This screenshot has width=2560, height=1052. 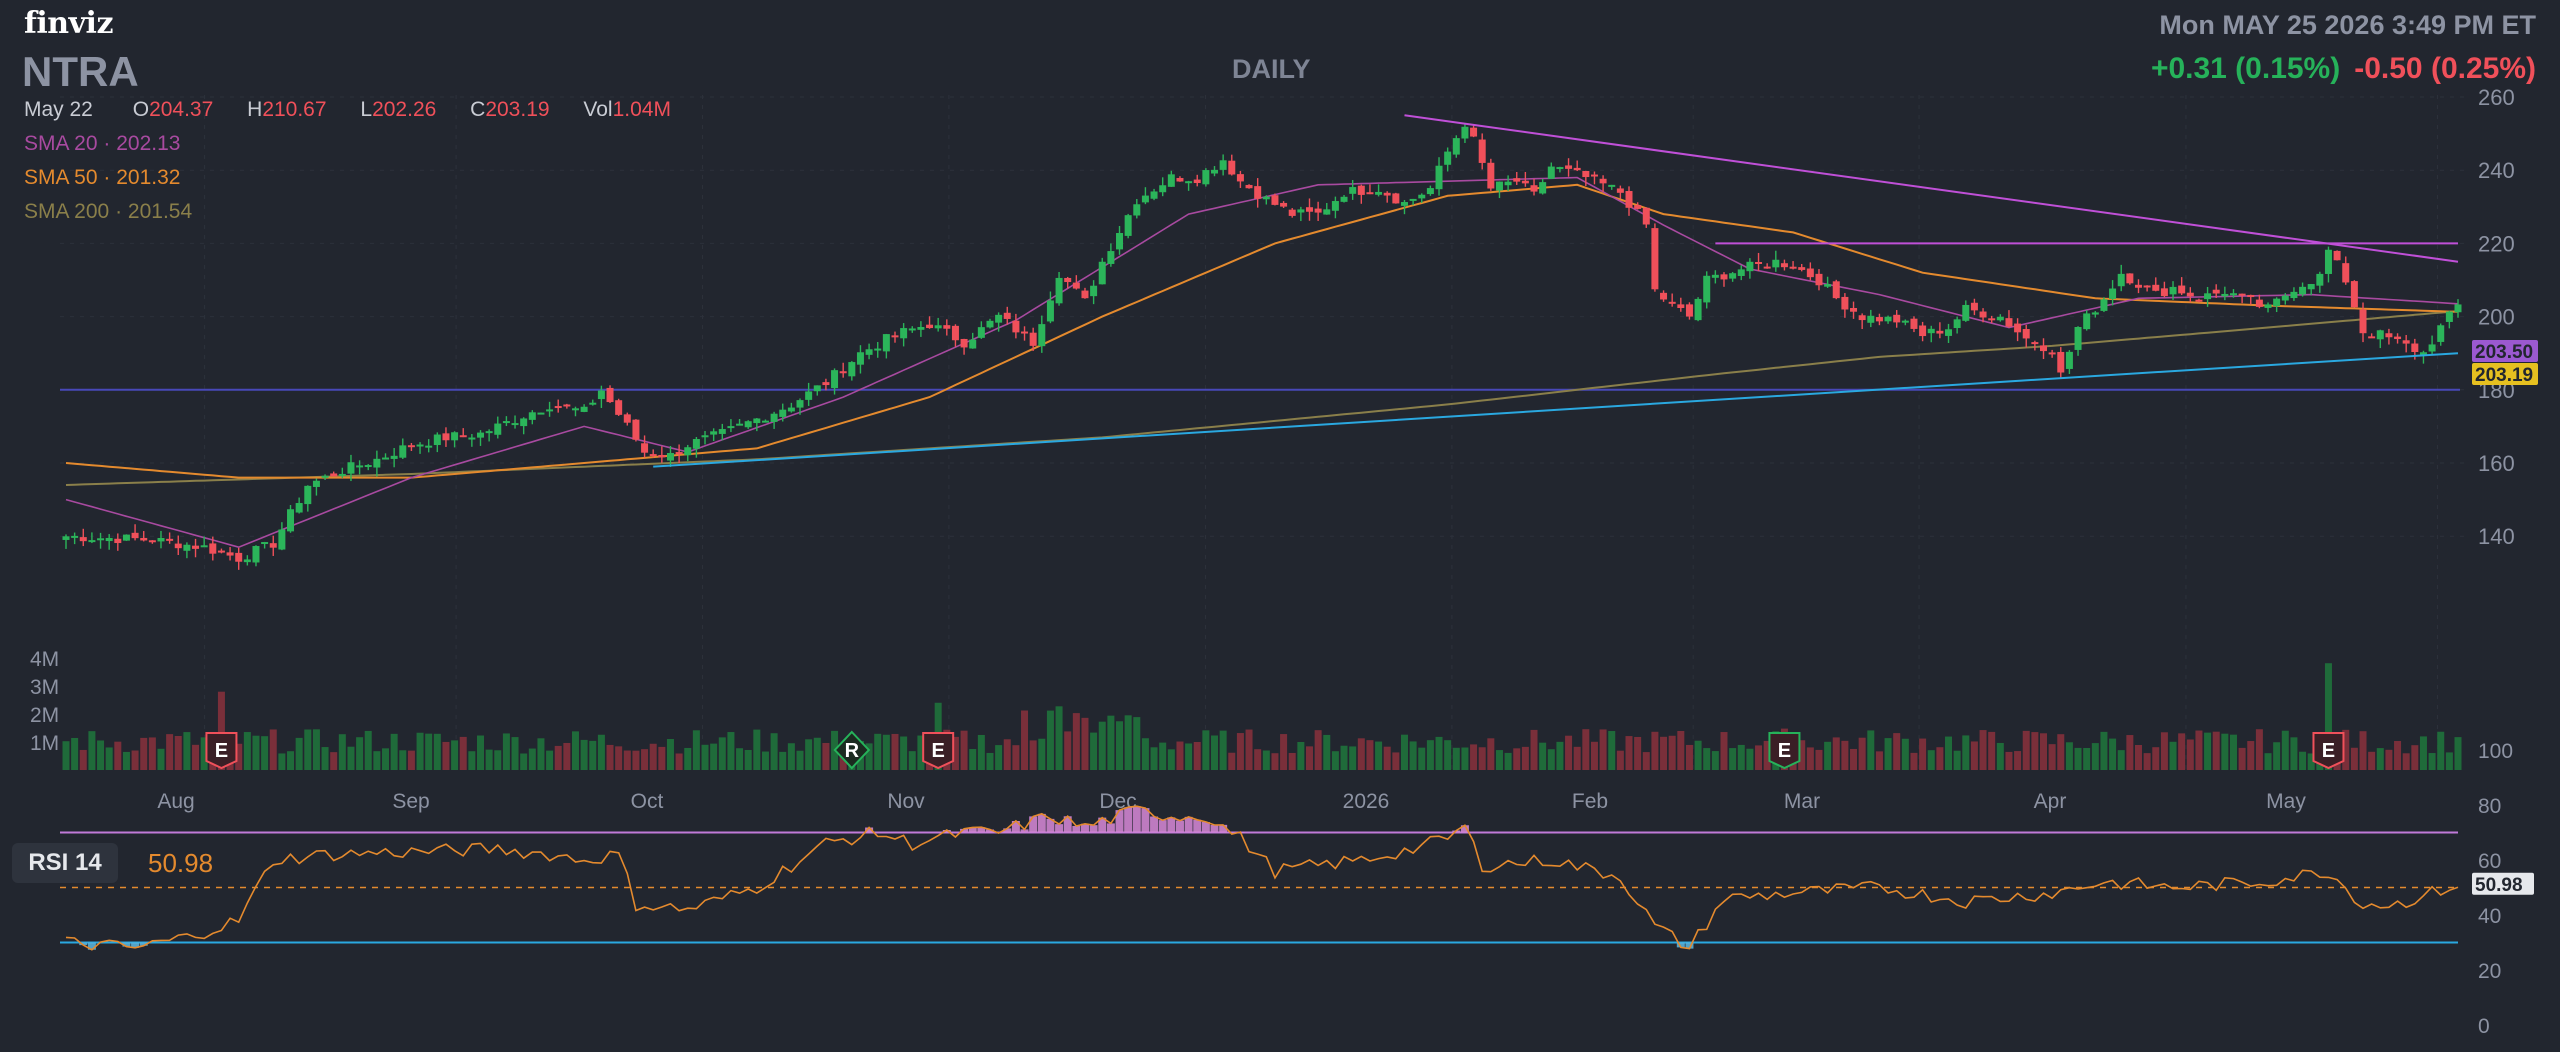 I want to click on rsi-tick-label: 60, so click(x=2489, y=861).